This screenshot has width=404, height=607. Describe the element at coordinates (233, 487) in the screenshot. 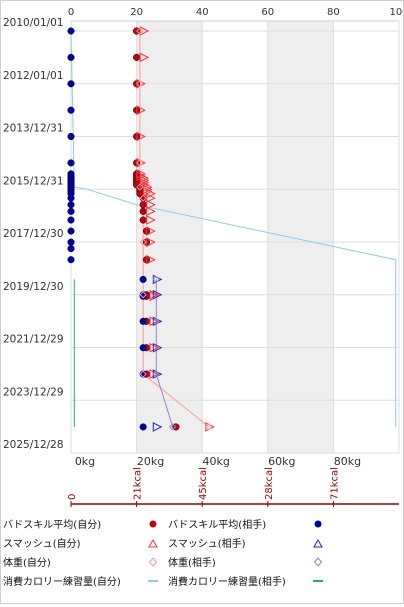

I see `calorie-axis: 0 21kcal 45kcal 28kcal 71kcal` at that location.